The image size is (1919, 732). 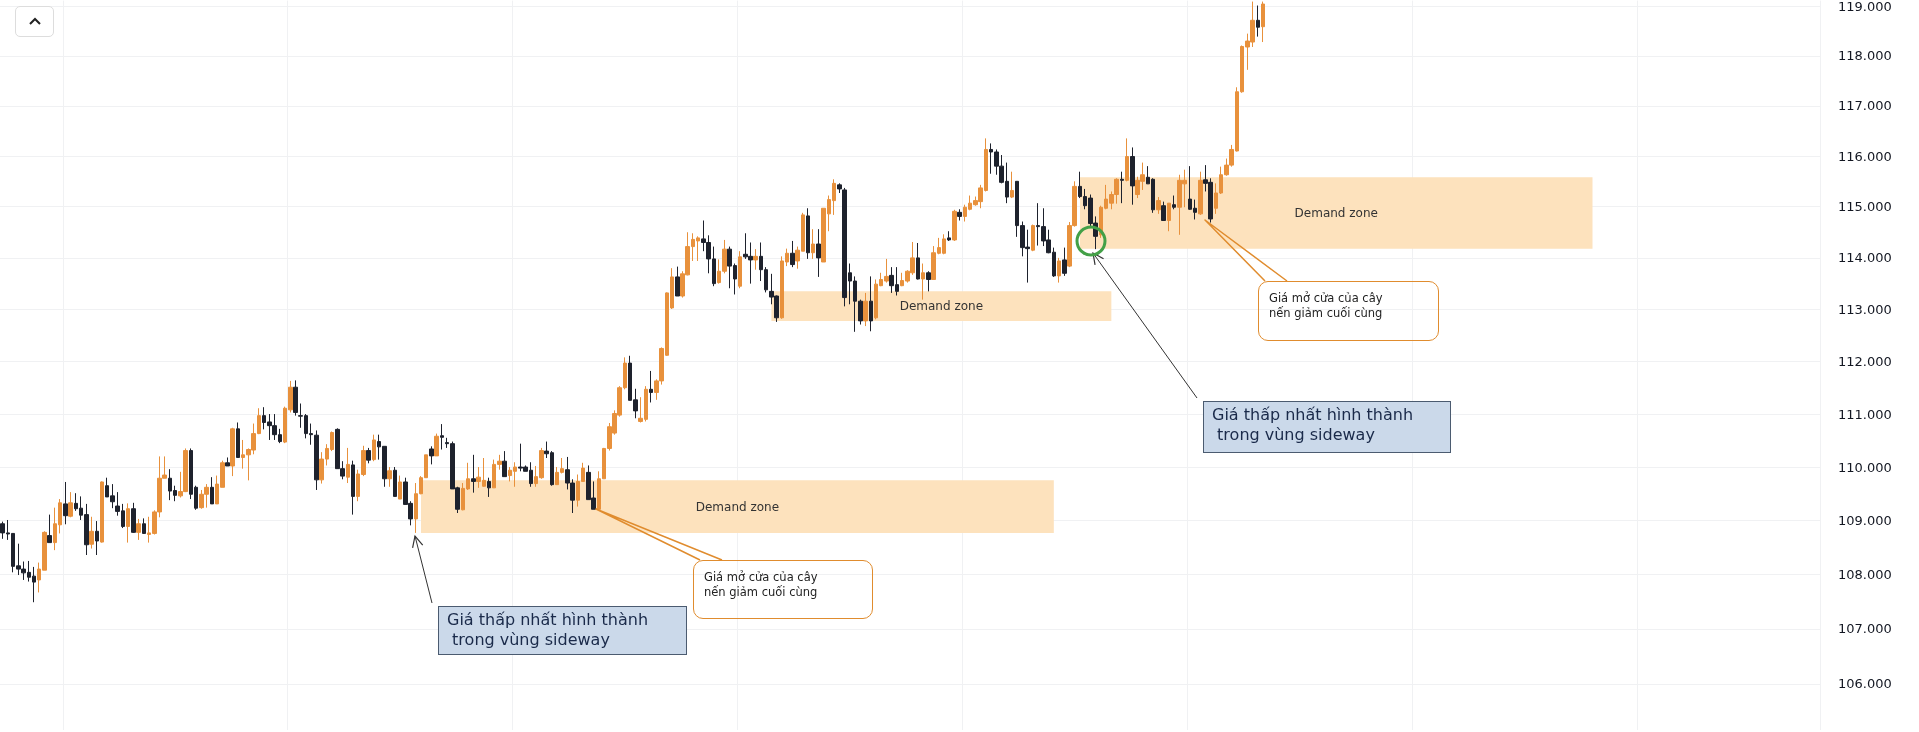 What do you see at coordinates (1865, 521) in the screenshot?
I see `y-tick-label: 109.000` at bounding box center [1865, 521].